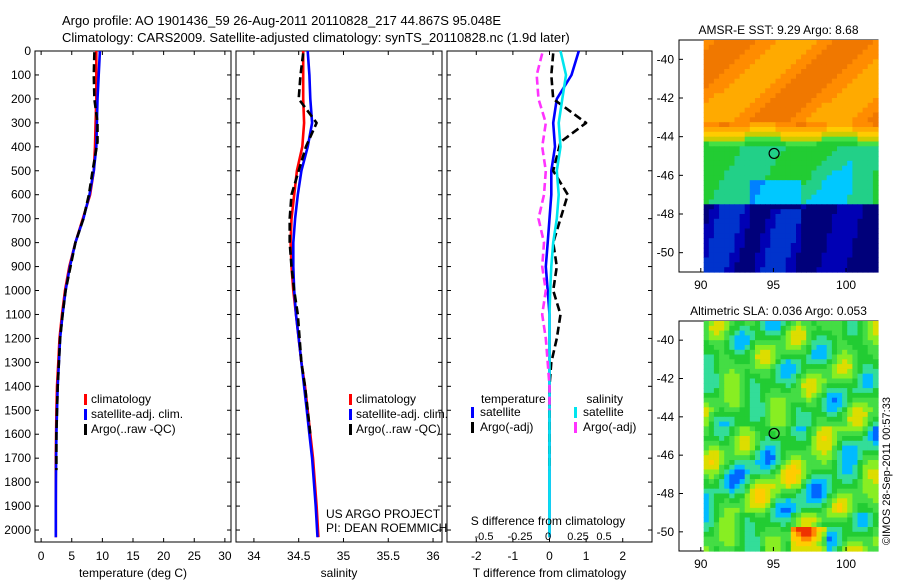 Image resolution: width=900 pixels, height=580 pixels. What do you see at coordinates (887, 471) in the screenshot?
I see `timestamp-label: ©IMOS 28-Sep-2011 00:57:33` at bounding box center [887, 471].